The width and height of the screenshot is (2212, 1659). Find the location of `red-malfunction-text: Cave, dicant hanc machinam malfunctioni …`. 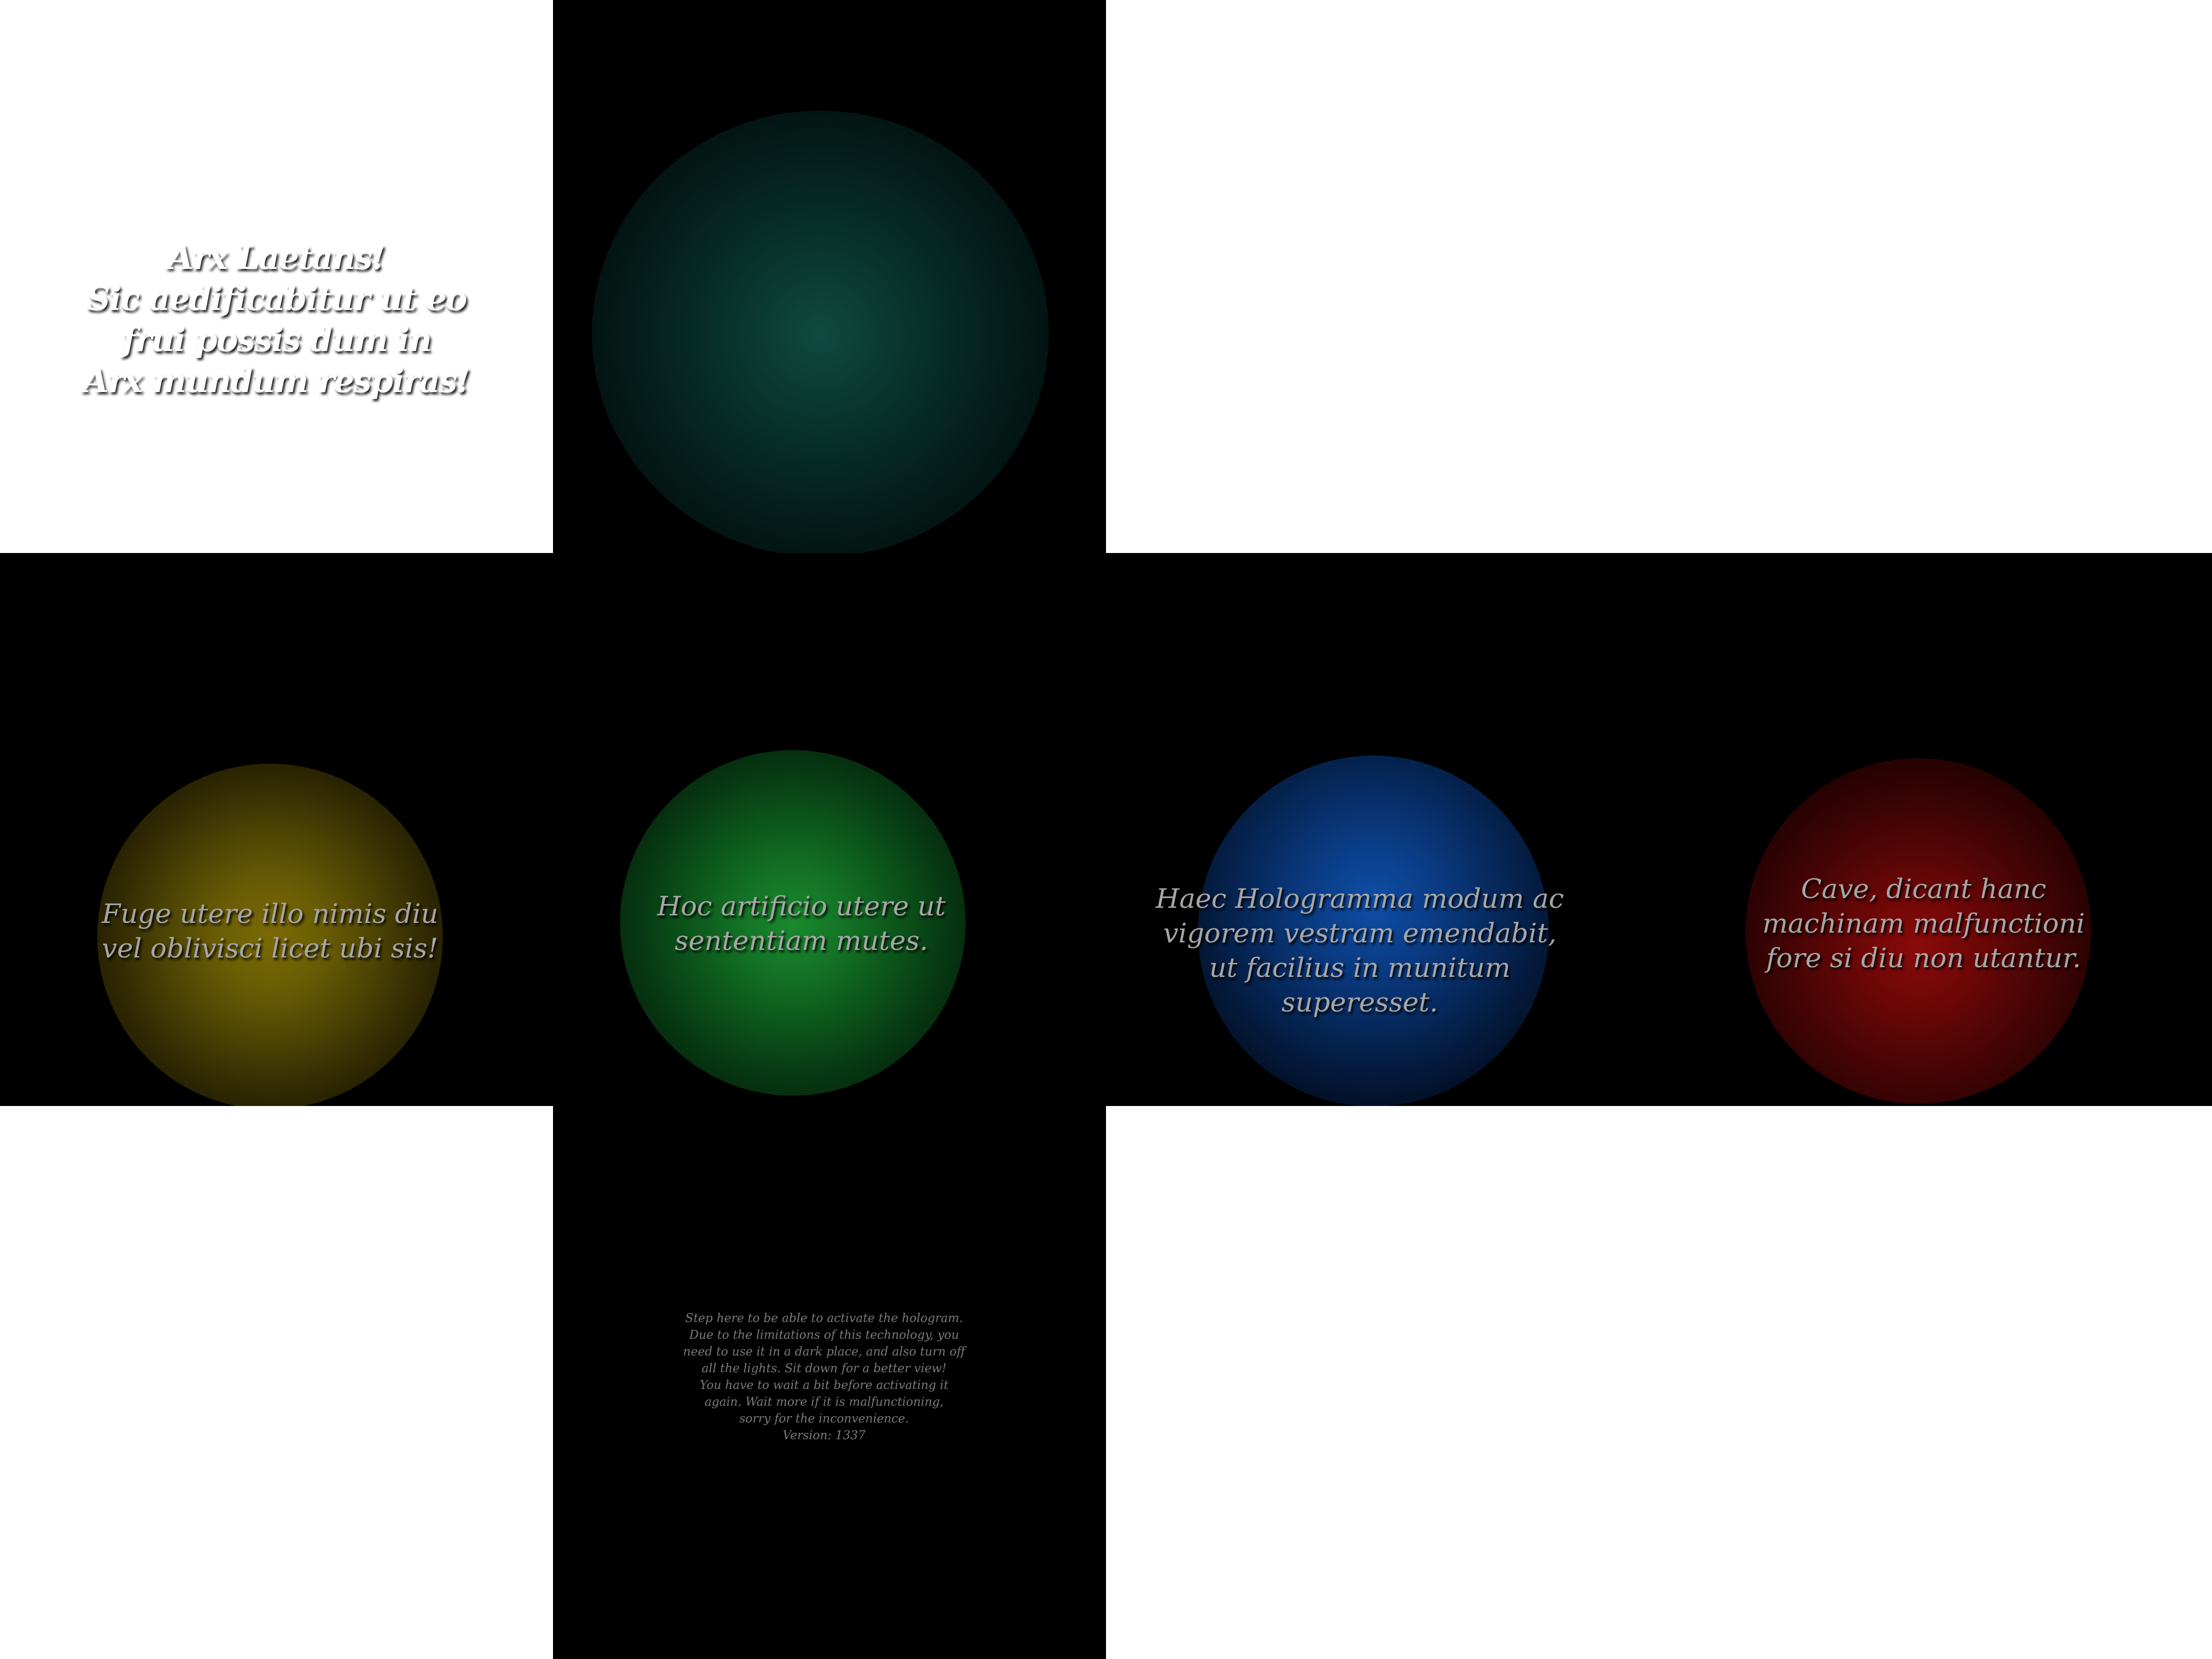

red-malfunction-text: Cave, dicant hanc machinam malfunctioni … is located at coordinates (1923, 923).